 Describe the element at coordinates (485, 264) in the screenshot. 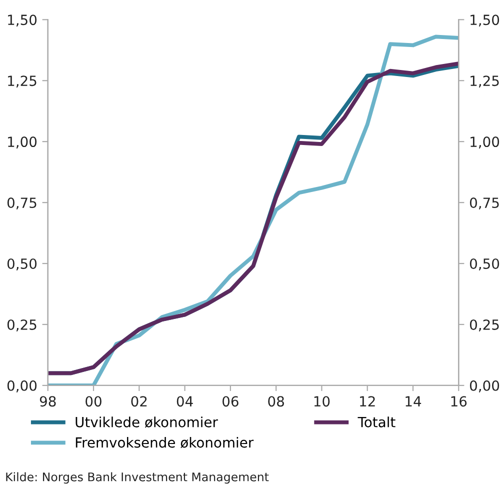

I see `y2-tick-label: 0,50` at that location.